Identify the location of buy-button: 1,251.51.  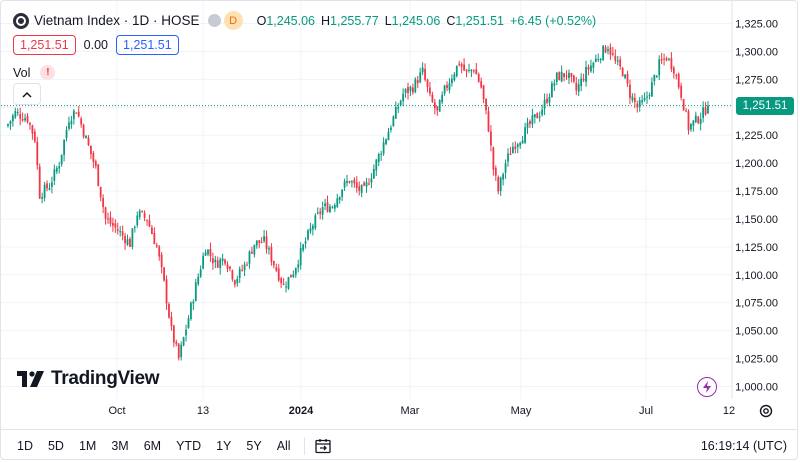
(147, 45).